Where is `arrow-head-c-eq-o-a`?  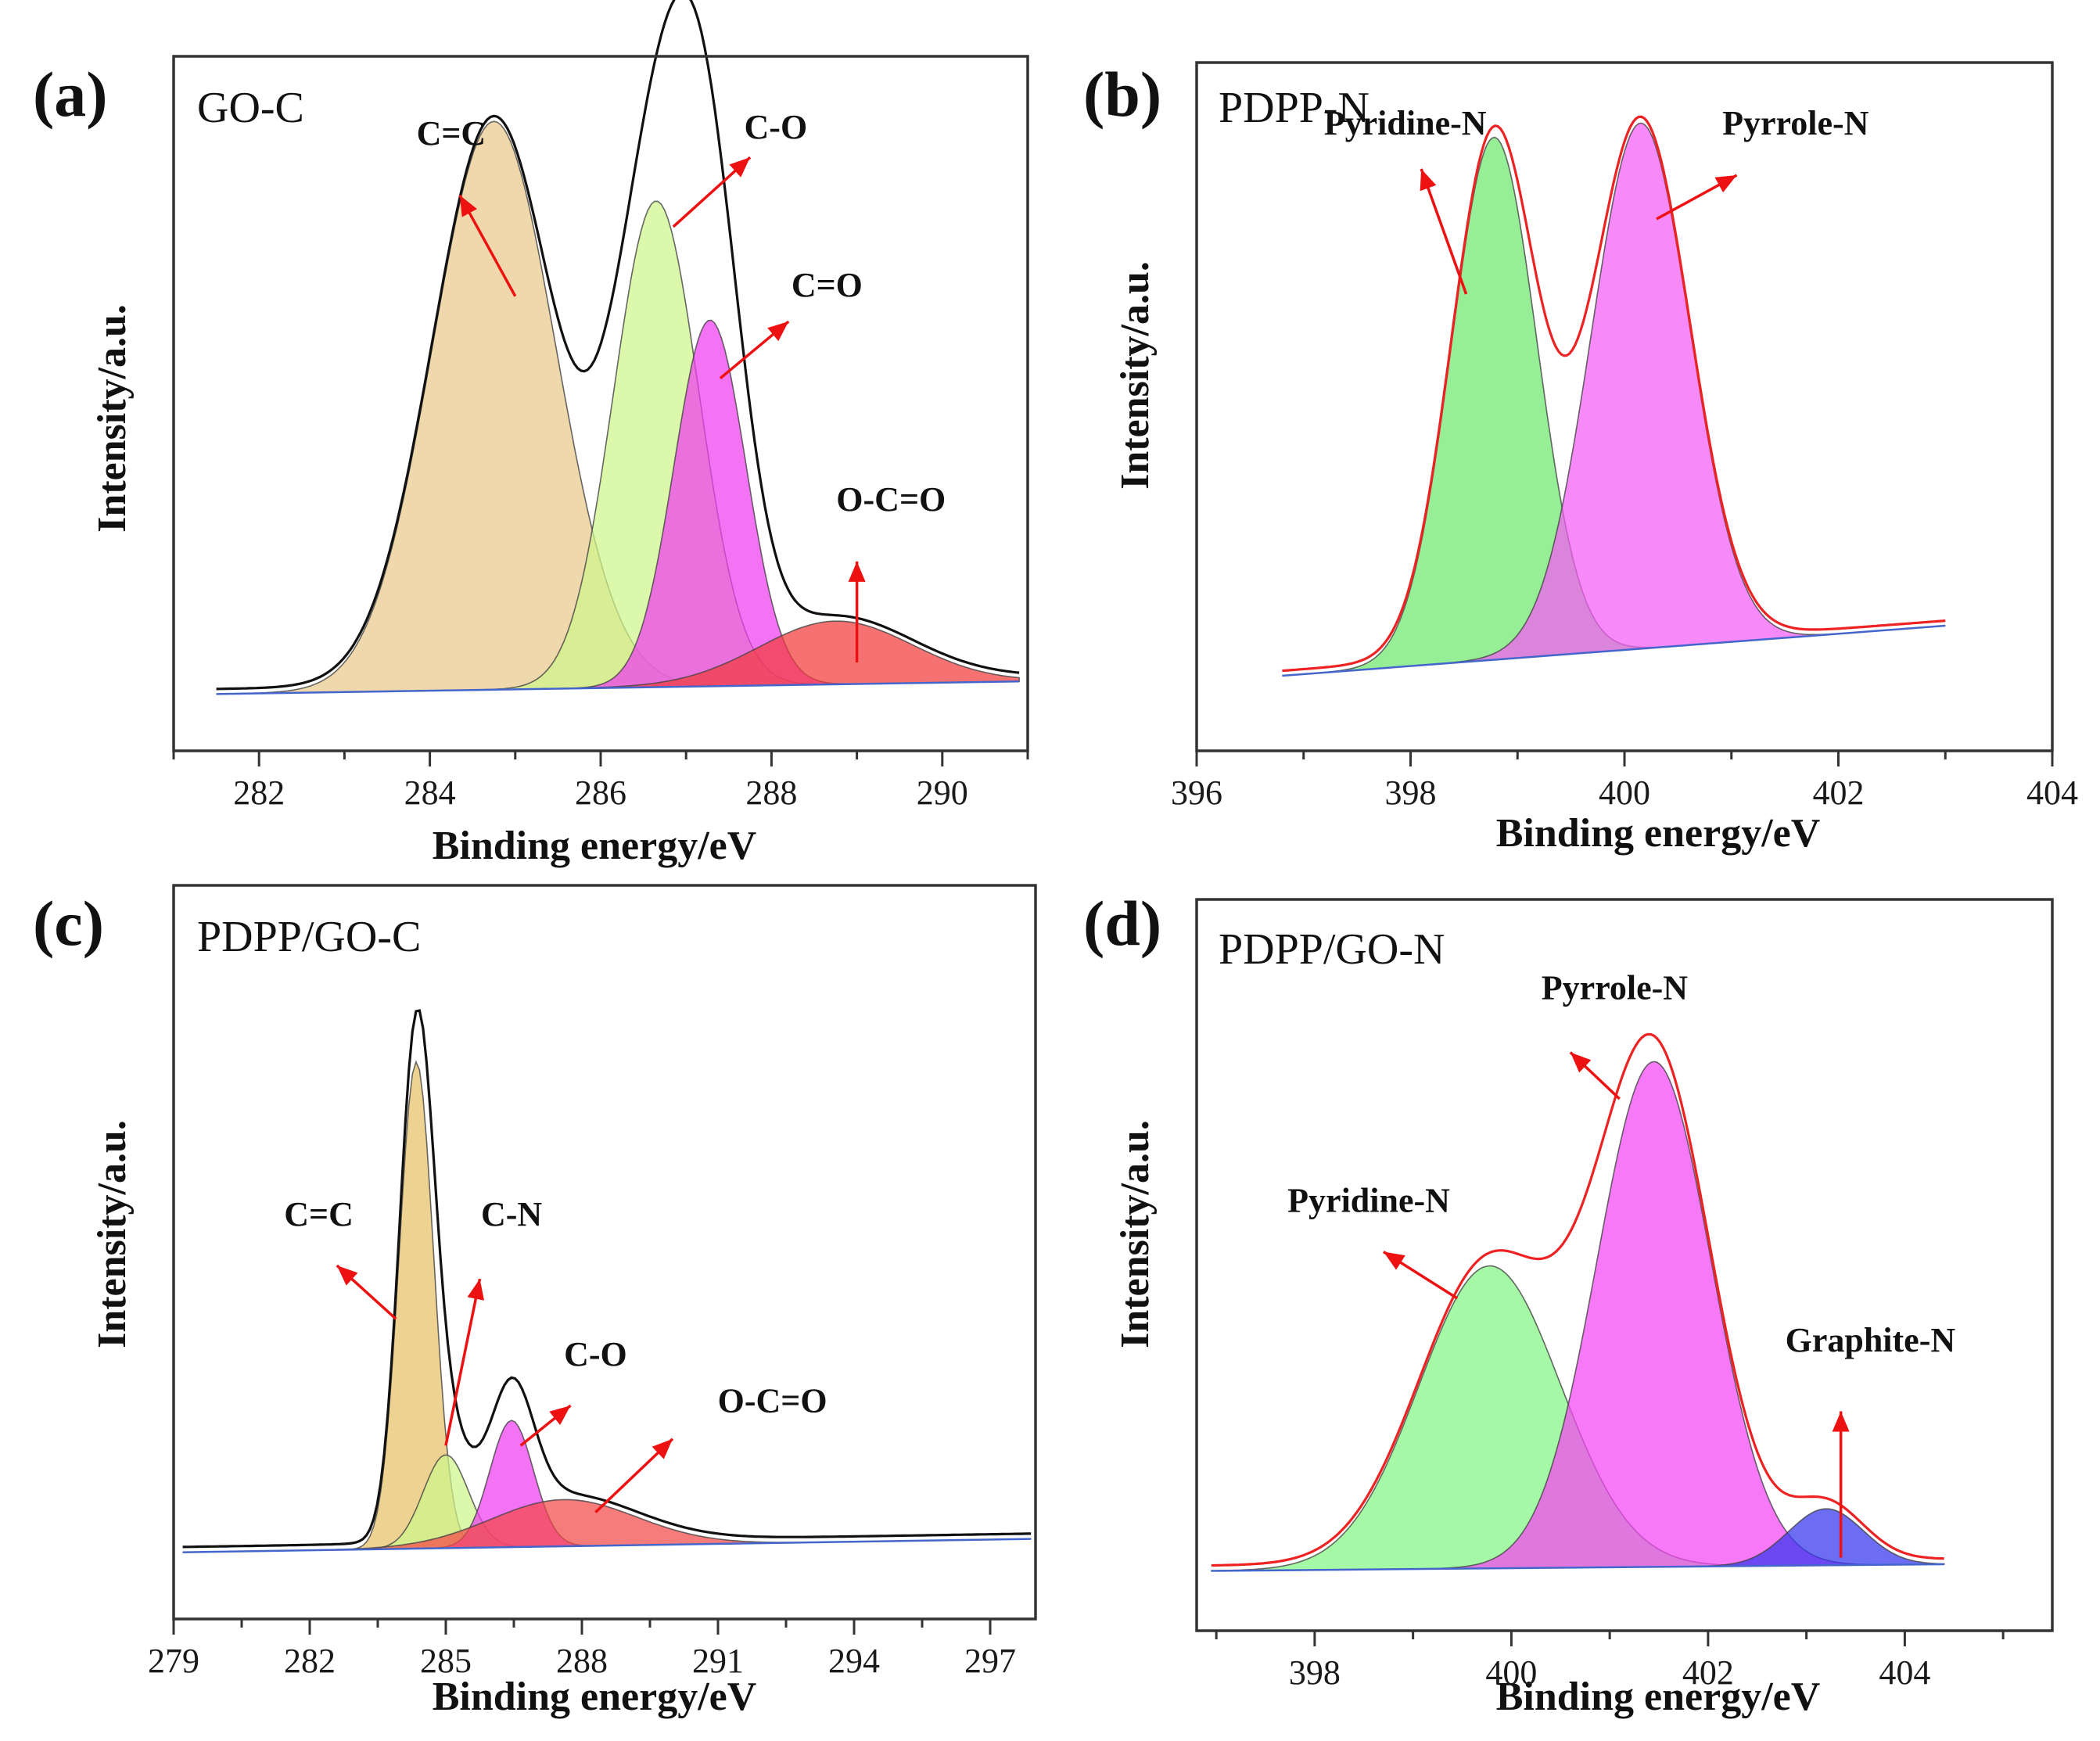
arrow-head-c-eq-o-a is located at coordinates (778, 331).